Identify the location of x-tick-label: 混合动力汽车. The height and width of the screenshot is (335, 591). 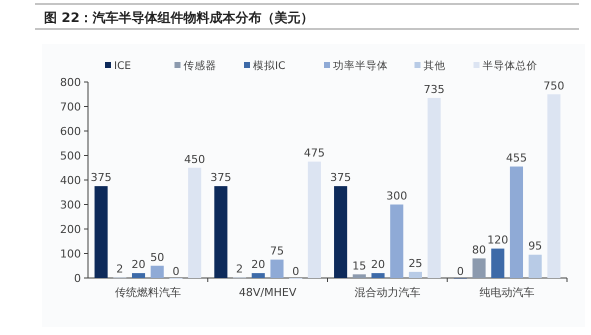
(387, 292).